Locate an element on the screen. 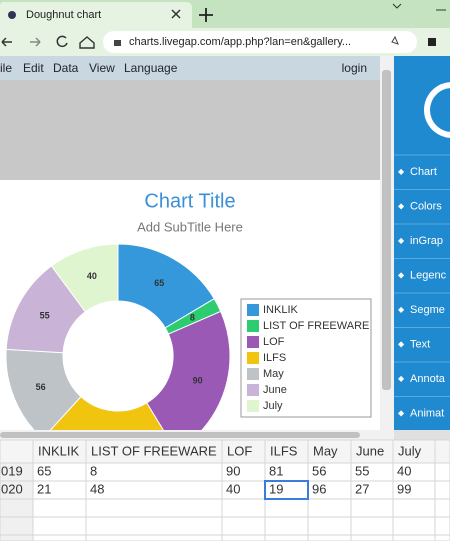 Image resolution: width=450 pixels, height=541 pixels. panel-item: Colors is located at coordinates (426, 206).